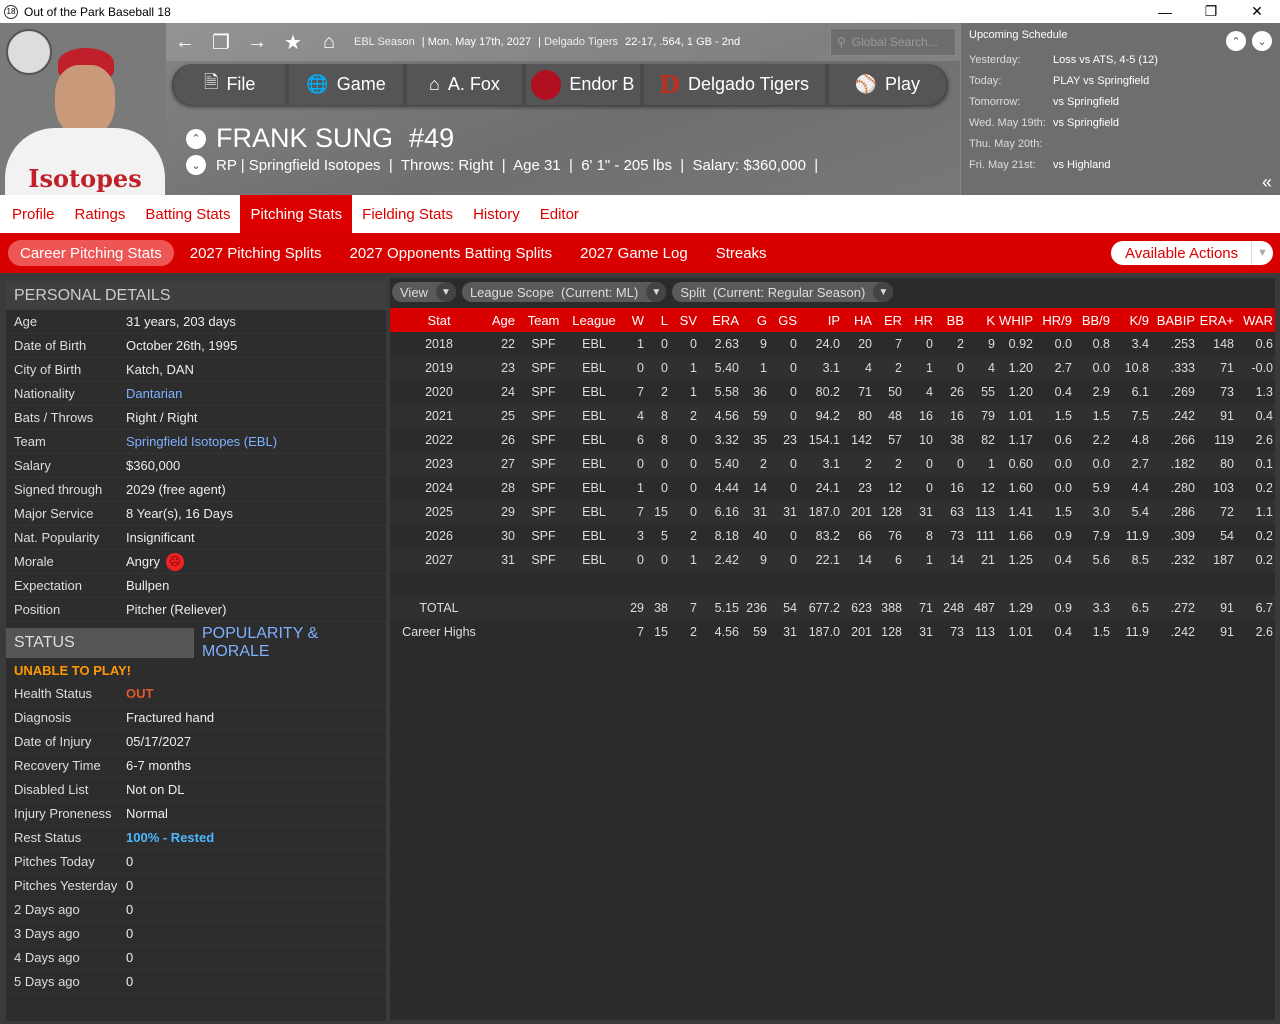  Describe the element at coordinates (503, 320) in the screenshot. I see `column-header: Age` at that location.